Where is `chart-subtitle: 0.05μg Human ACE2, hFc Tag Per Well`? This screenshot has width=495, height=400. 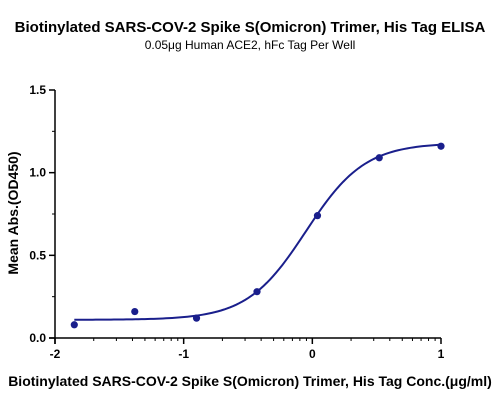 chart-subtitle: 0.05μg Human ACE2, hFc Tag Per Well is located at coordinates (250, 45).